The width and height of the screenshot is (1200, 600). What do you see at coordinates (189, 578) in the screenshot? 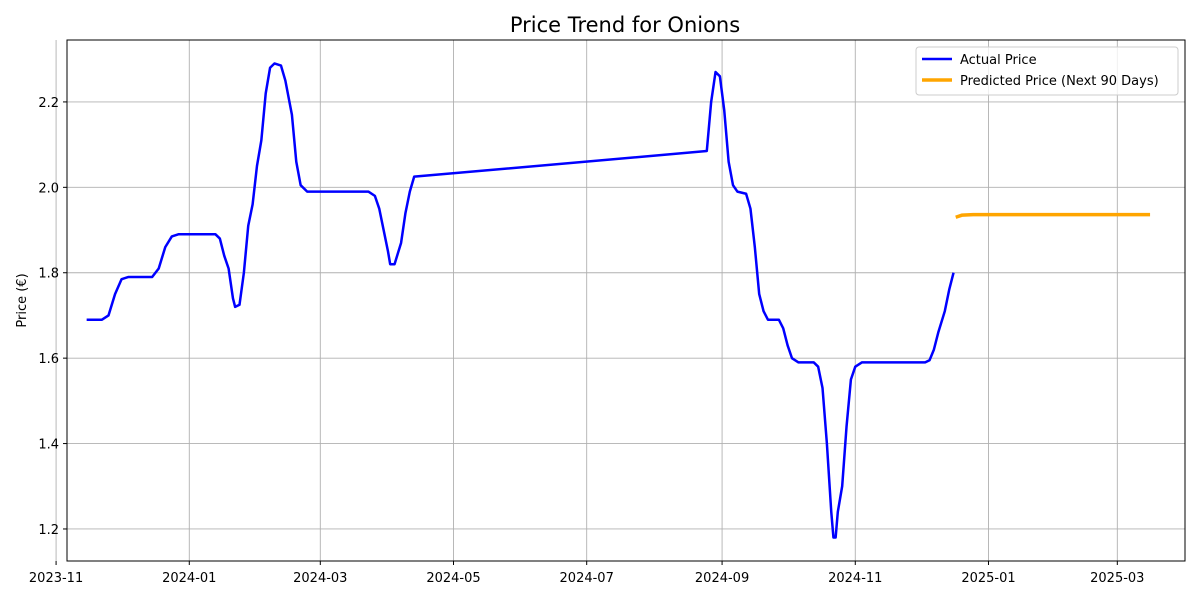
I see `x-tick-label: 2024-01` at bounding box center [189, 578].